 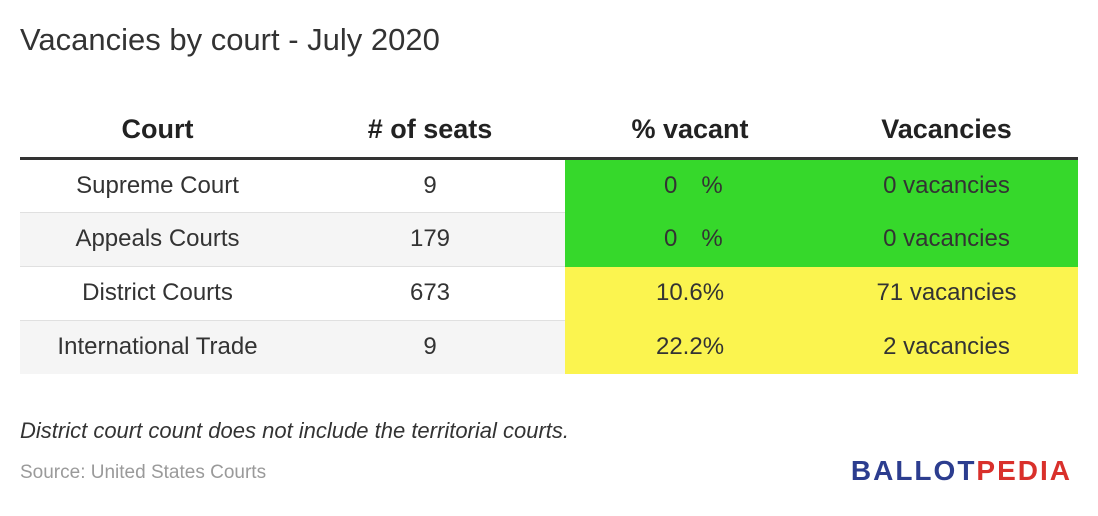 What do you see at coordinates (157, 293) in the screenshot?
I see `court-name-cell: District Courts` at bounding box center [157, 293].